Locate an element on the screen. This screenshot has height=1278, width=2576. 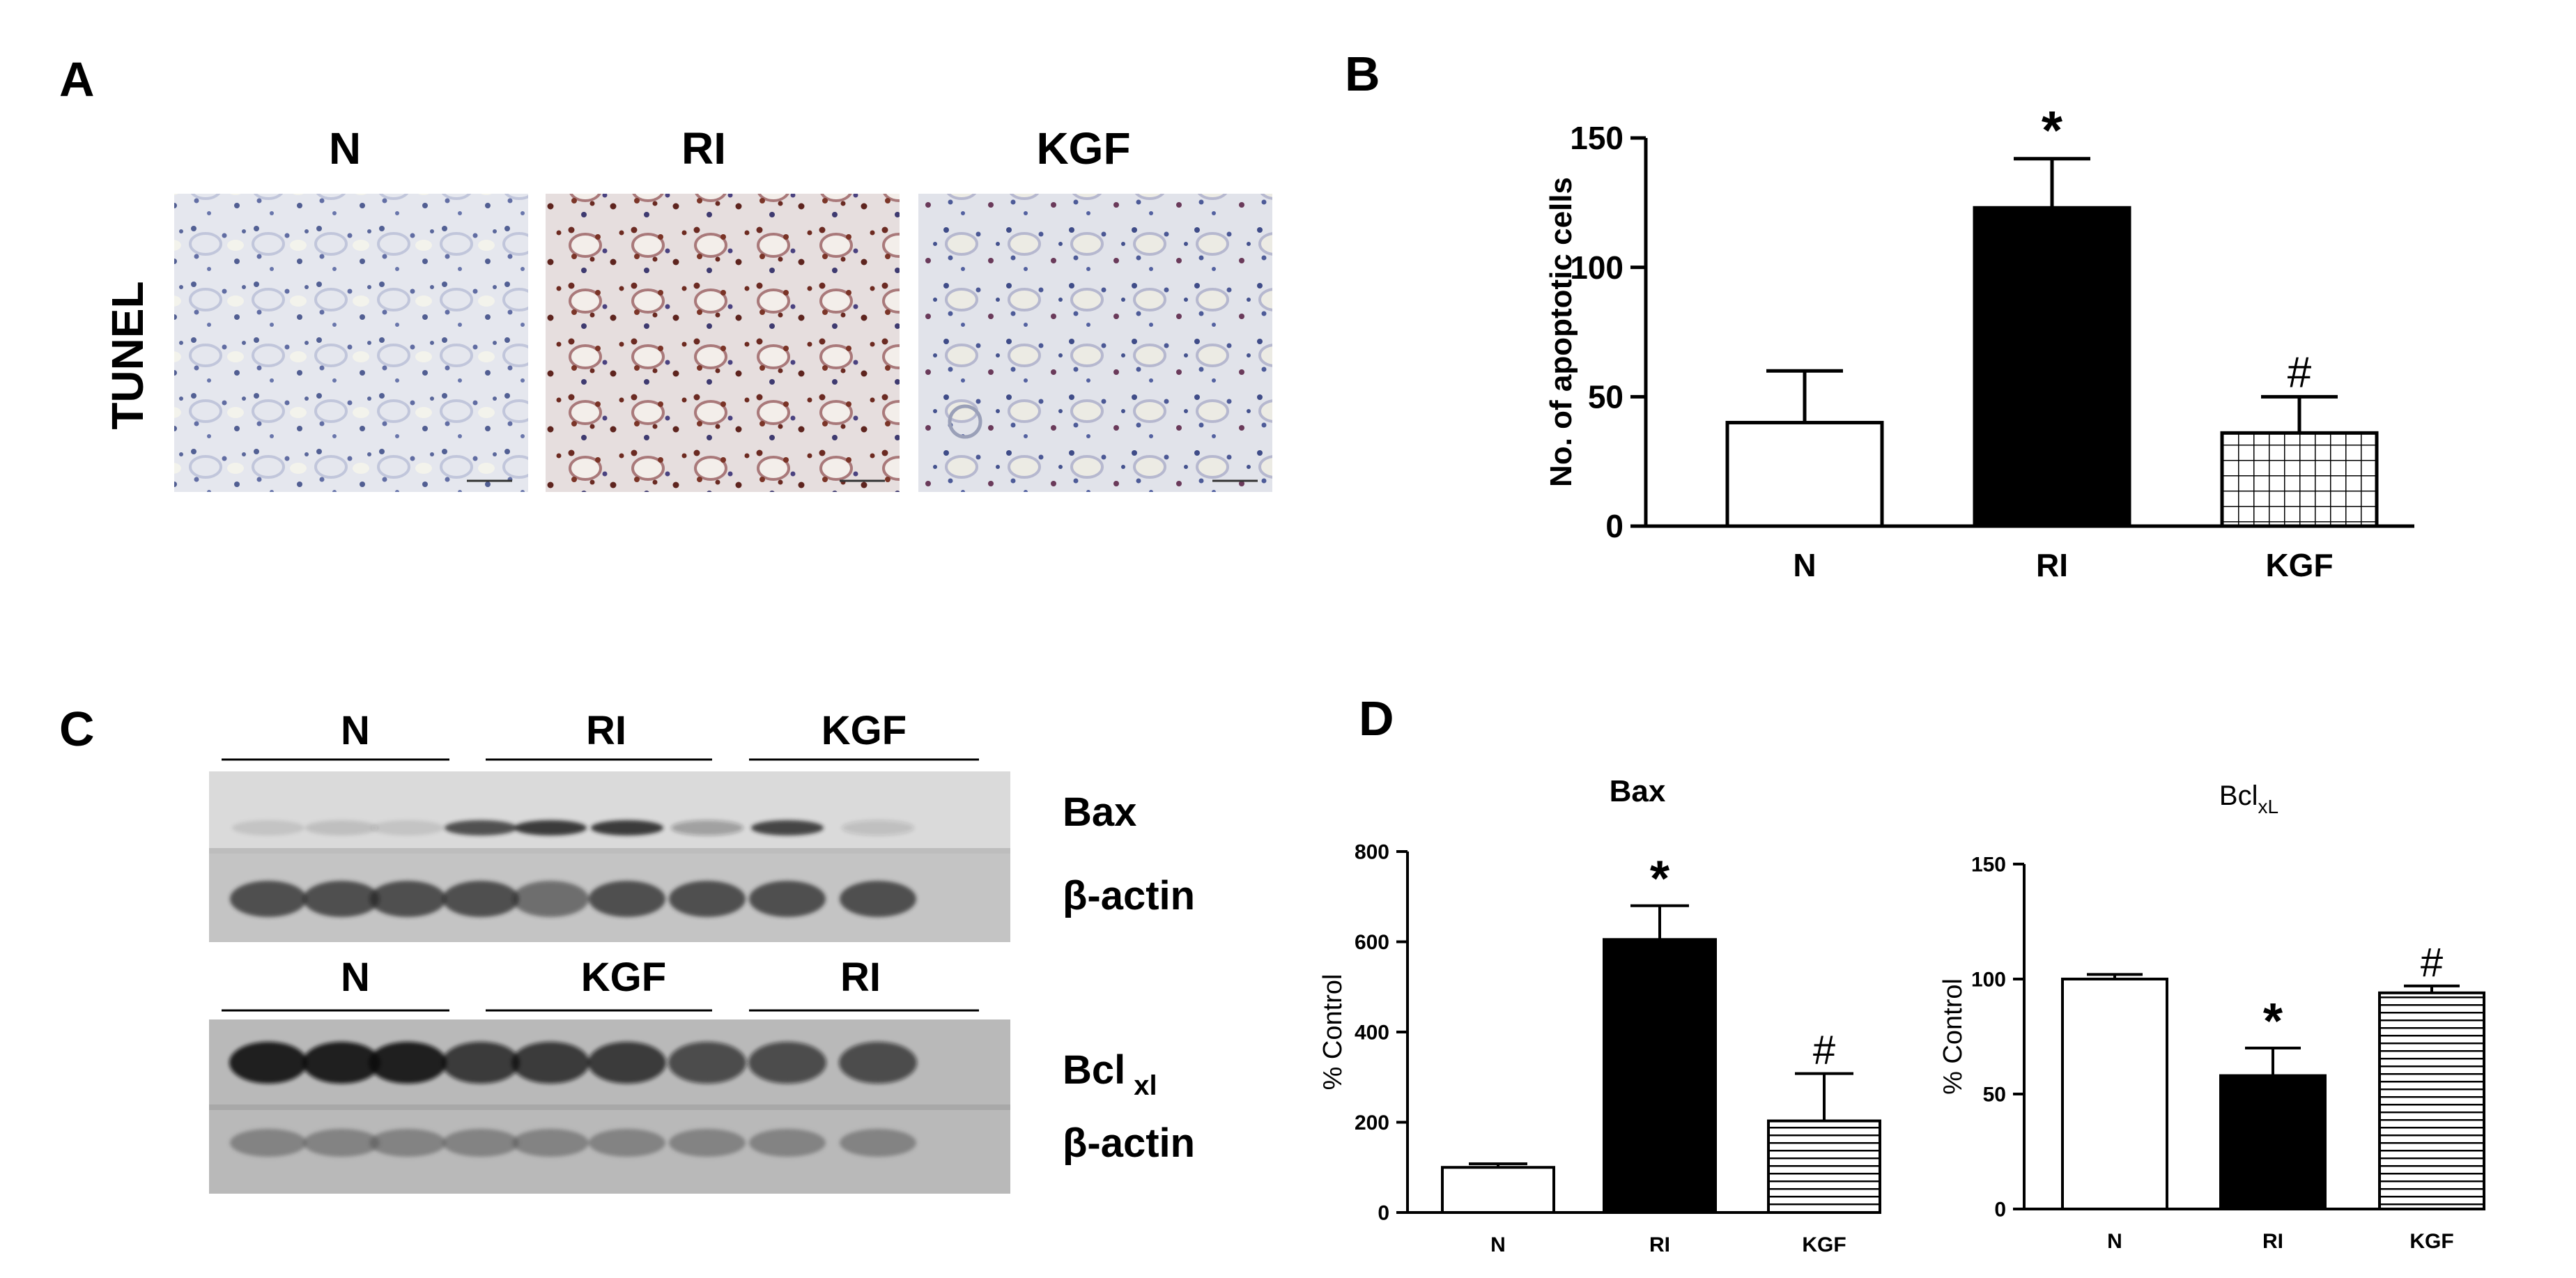
chart-d-left: 0 200 400 600 800 % Control N RI * KGF # Bax is located at coordinates (1599, 1015).